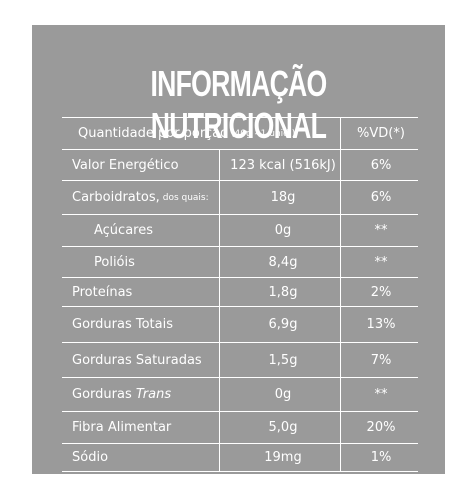  I want to click on nutrient-vd: 2%, so click(381, 292).